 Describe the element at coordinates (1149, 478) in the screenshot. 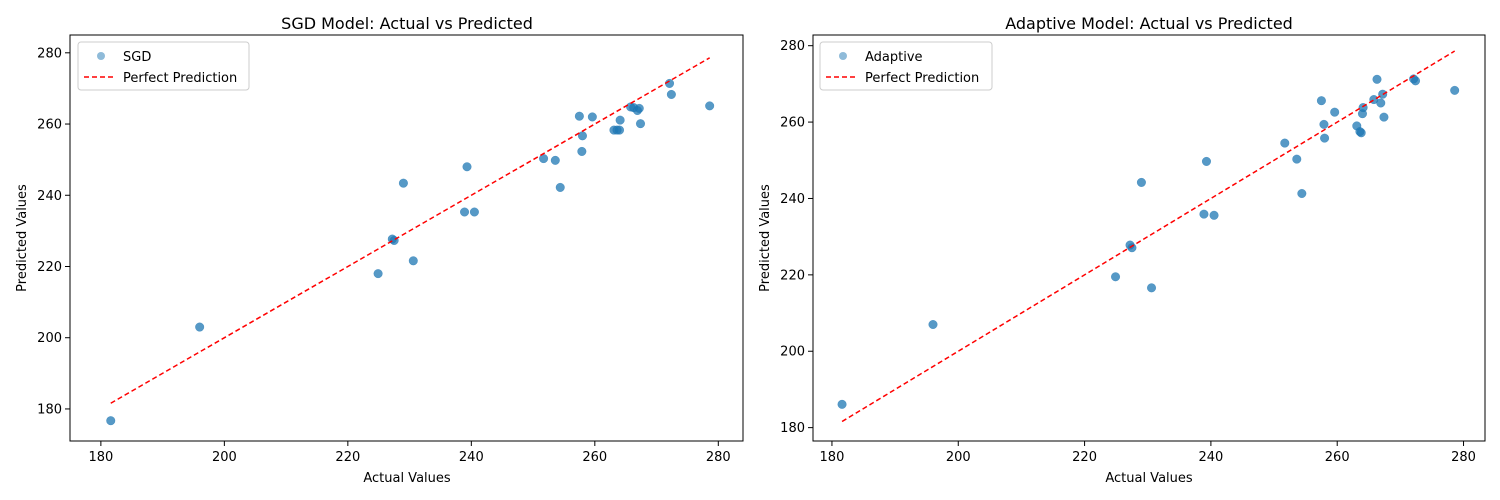

I see `x-axis-label: Actual Values` at that location.